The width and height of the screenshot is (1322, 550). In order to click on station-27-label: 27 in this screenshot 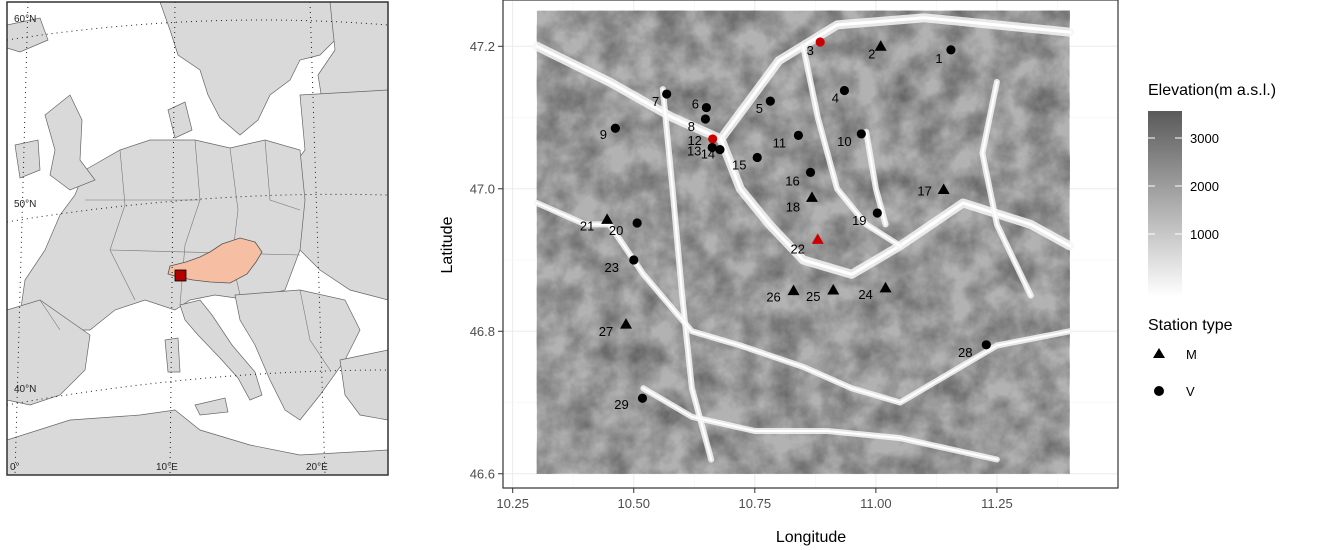, I will do `click(606, 331)`.